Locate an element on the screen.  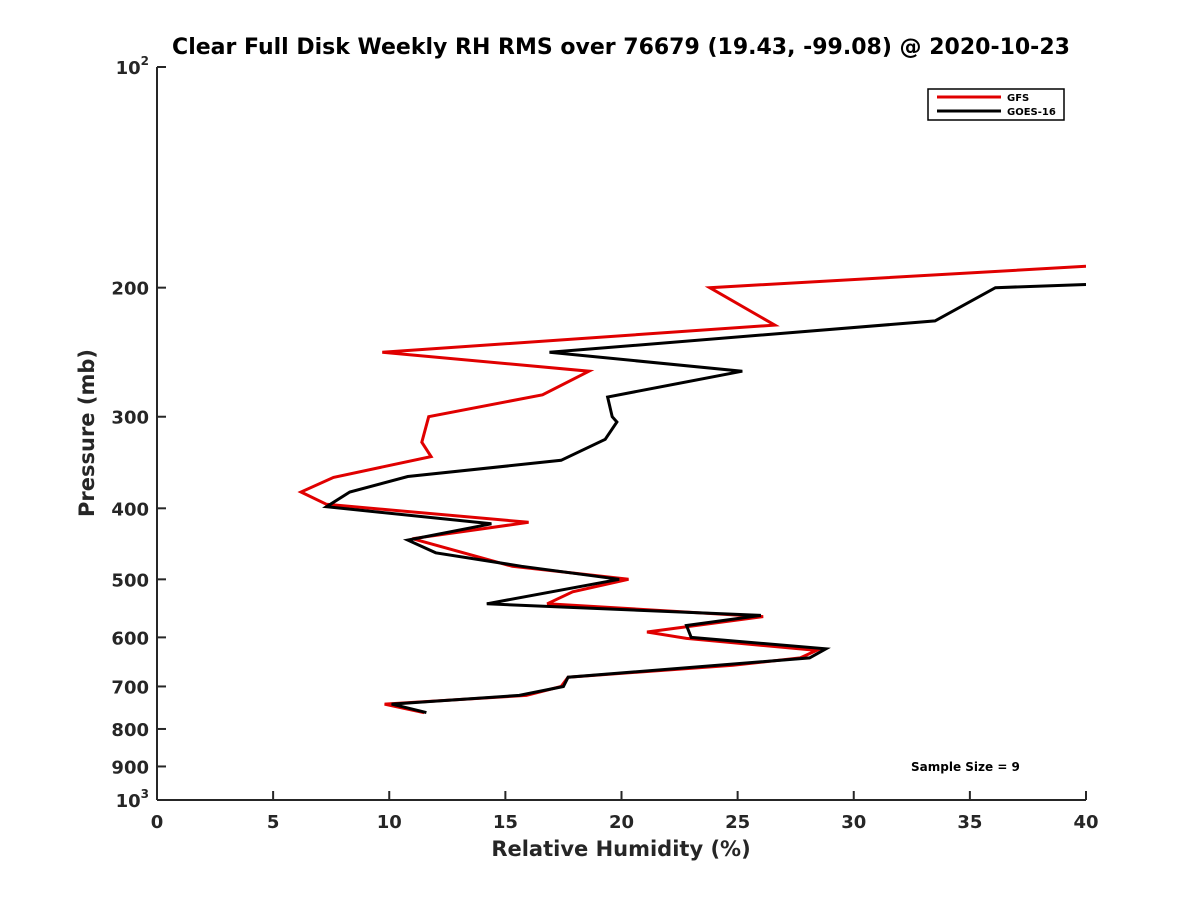
sample-size-annotation: Sample Size = 9 is located at coordinates (965, 767).